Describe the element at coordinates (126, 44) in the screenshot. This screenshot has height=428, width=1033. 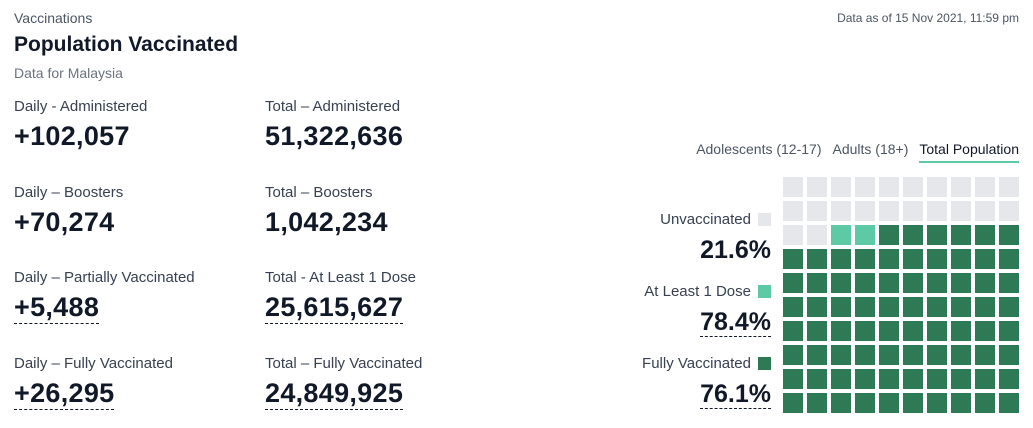
I see `page-title: Population Vaccinated` at that location.